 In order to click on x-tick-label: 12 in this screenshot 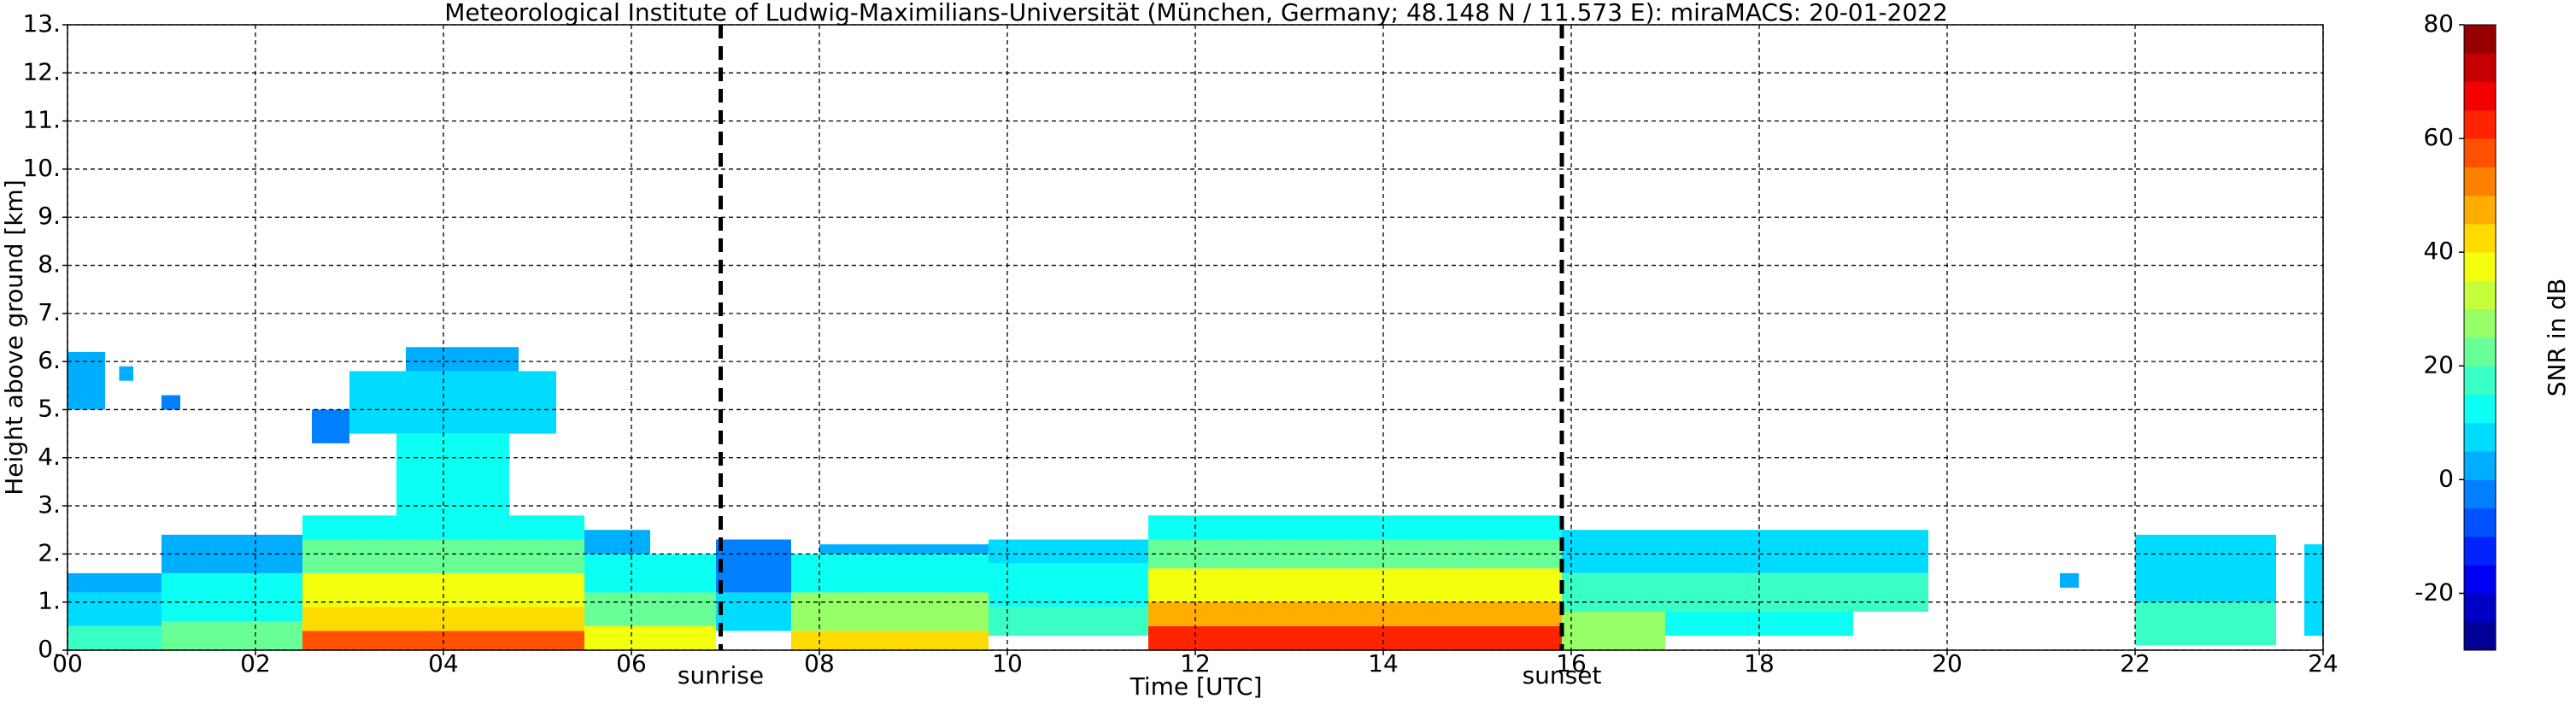, I will do `click(1195, 663)`.